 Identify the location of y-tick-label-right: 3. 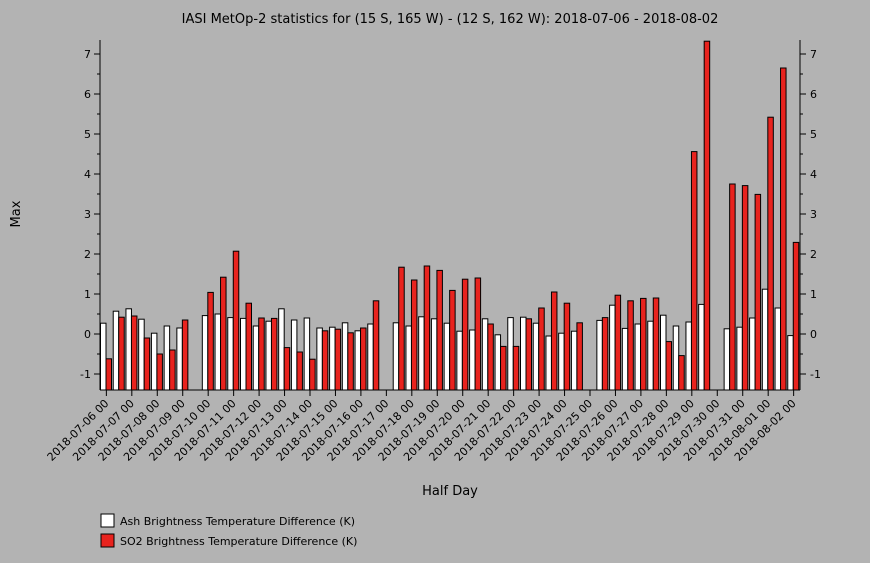
(813, 214).